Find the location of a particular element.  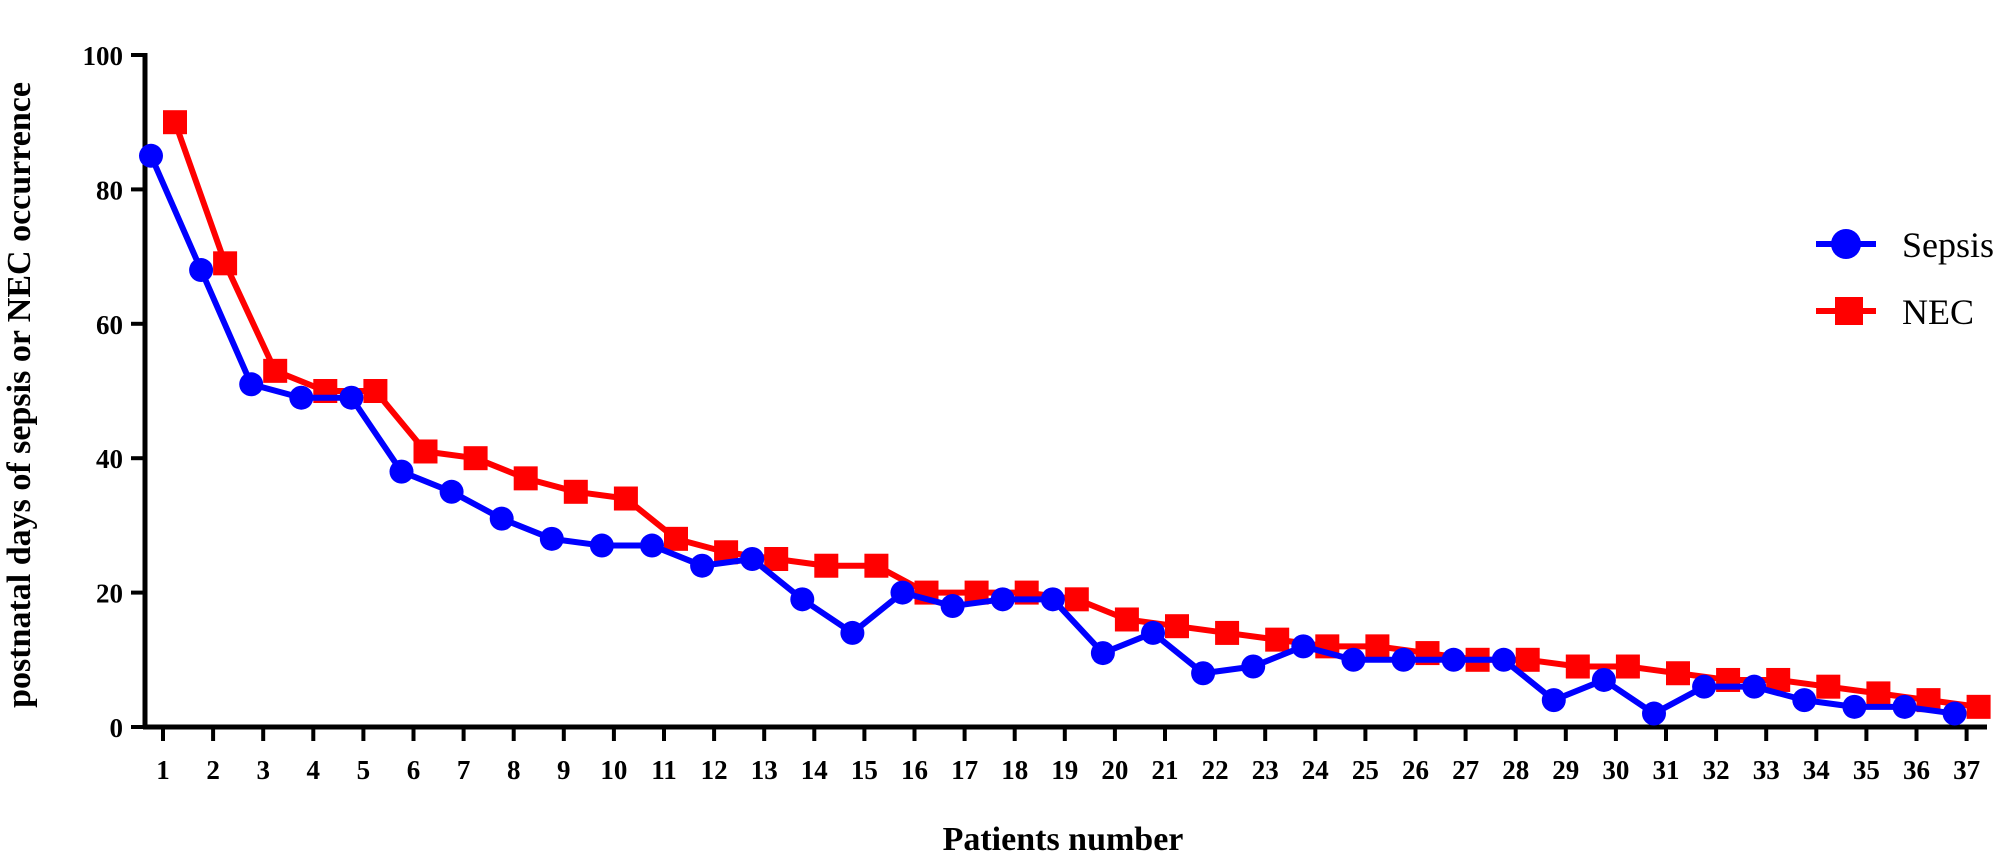

x-tick-label: 15 is located at coordinates (864, 770).